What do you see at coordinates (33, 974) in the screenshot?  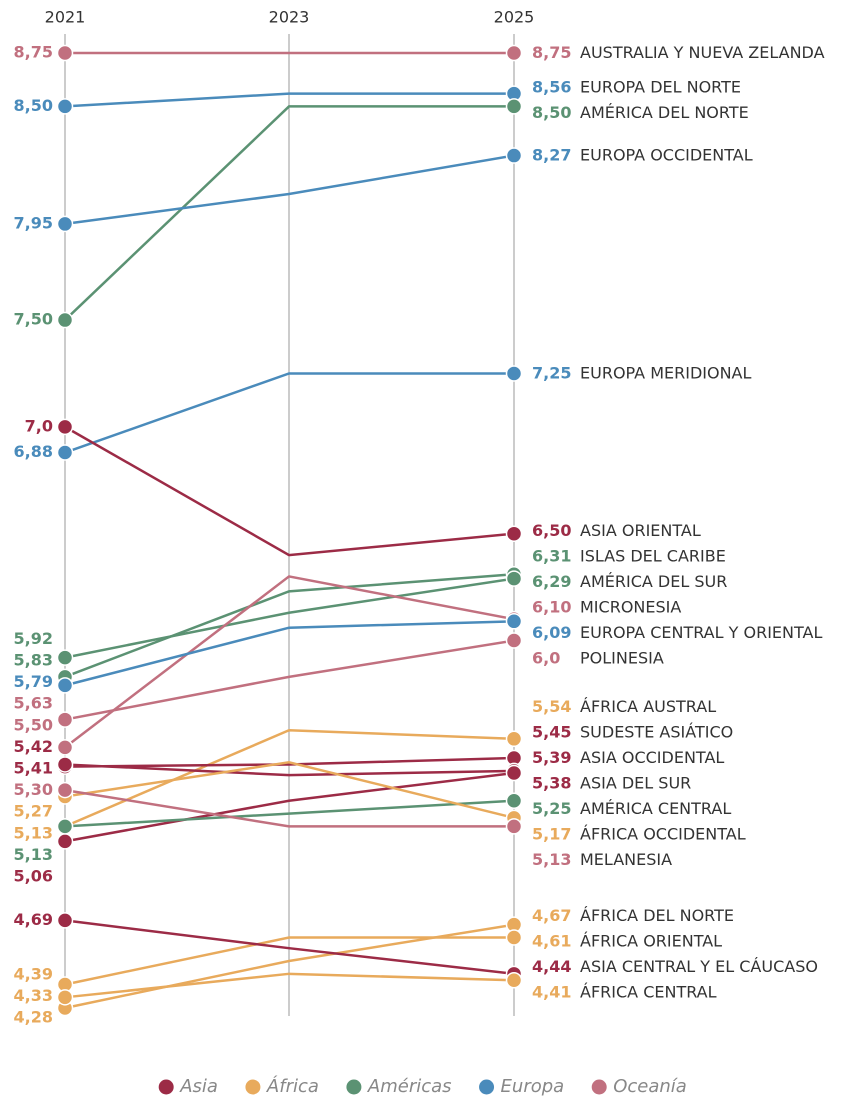 I see `start-value-label: 4,39` at bounding box center [33, 974].